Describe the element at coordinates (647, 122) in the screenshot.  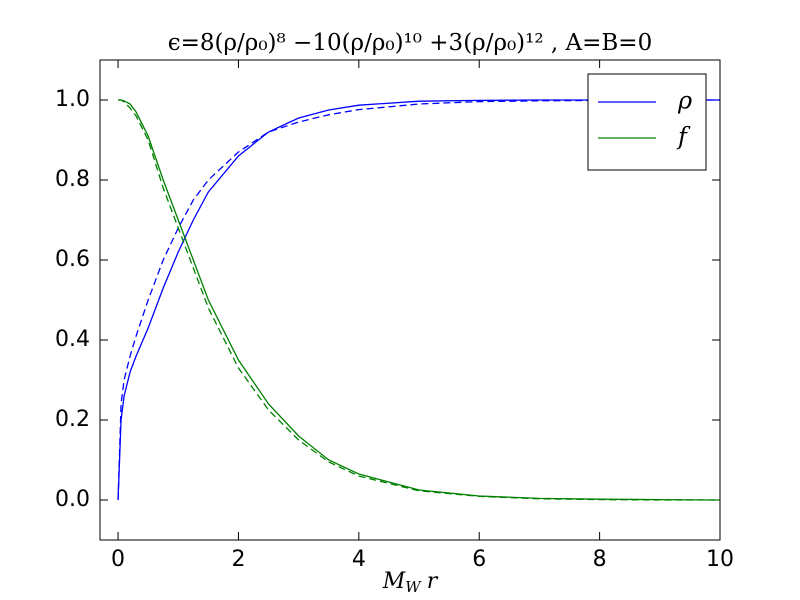
I see `legend-box` at that location.